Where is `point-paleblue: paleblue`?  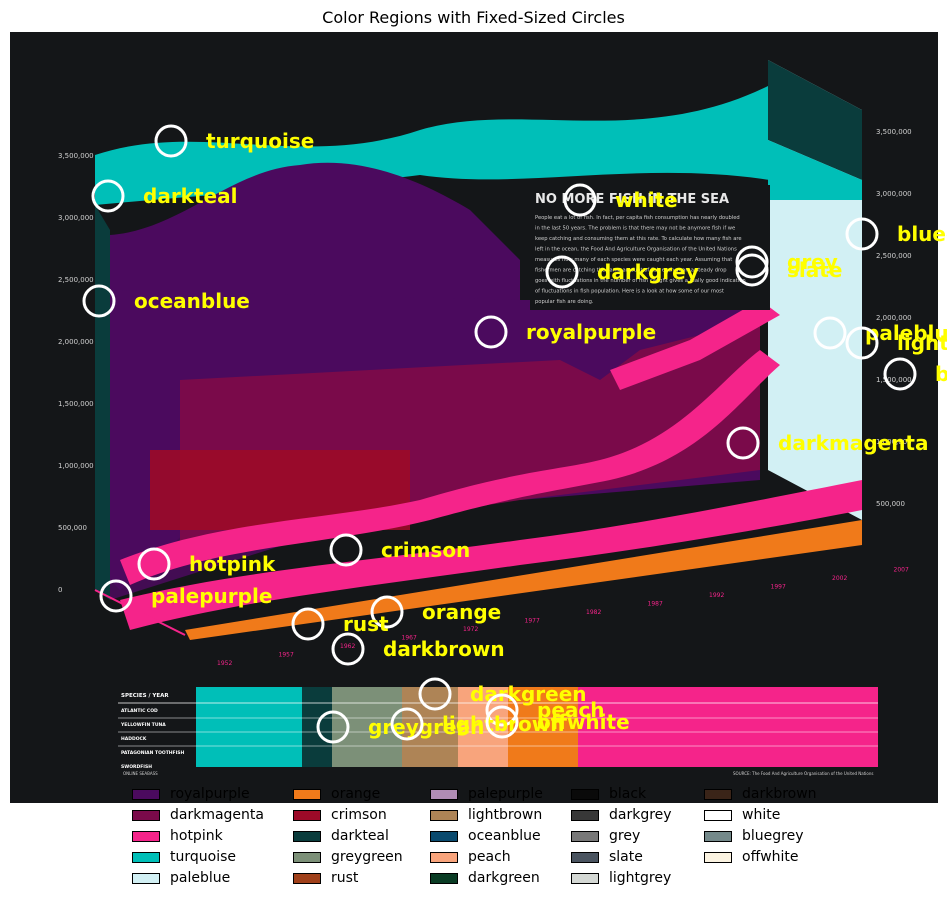
point-paleblue: paleblue is located at coordinates (880, 333).